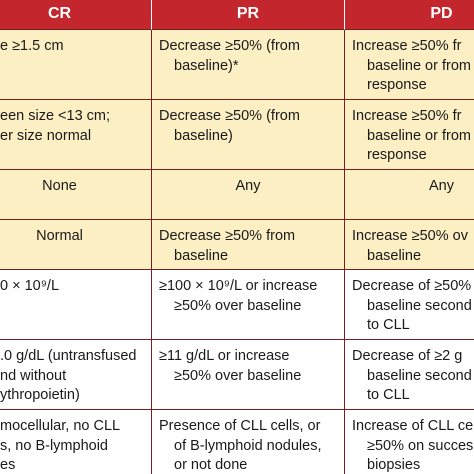  I want to click on table-cell: Decrease ≥50% (from baseline)*, so click(248, 65).